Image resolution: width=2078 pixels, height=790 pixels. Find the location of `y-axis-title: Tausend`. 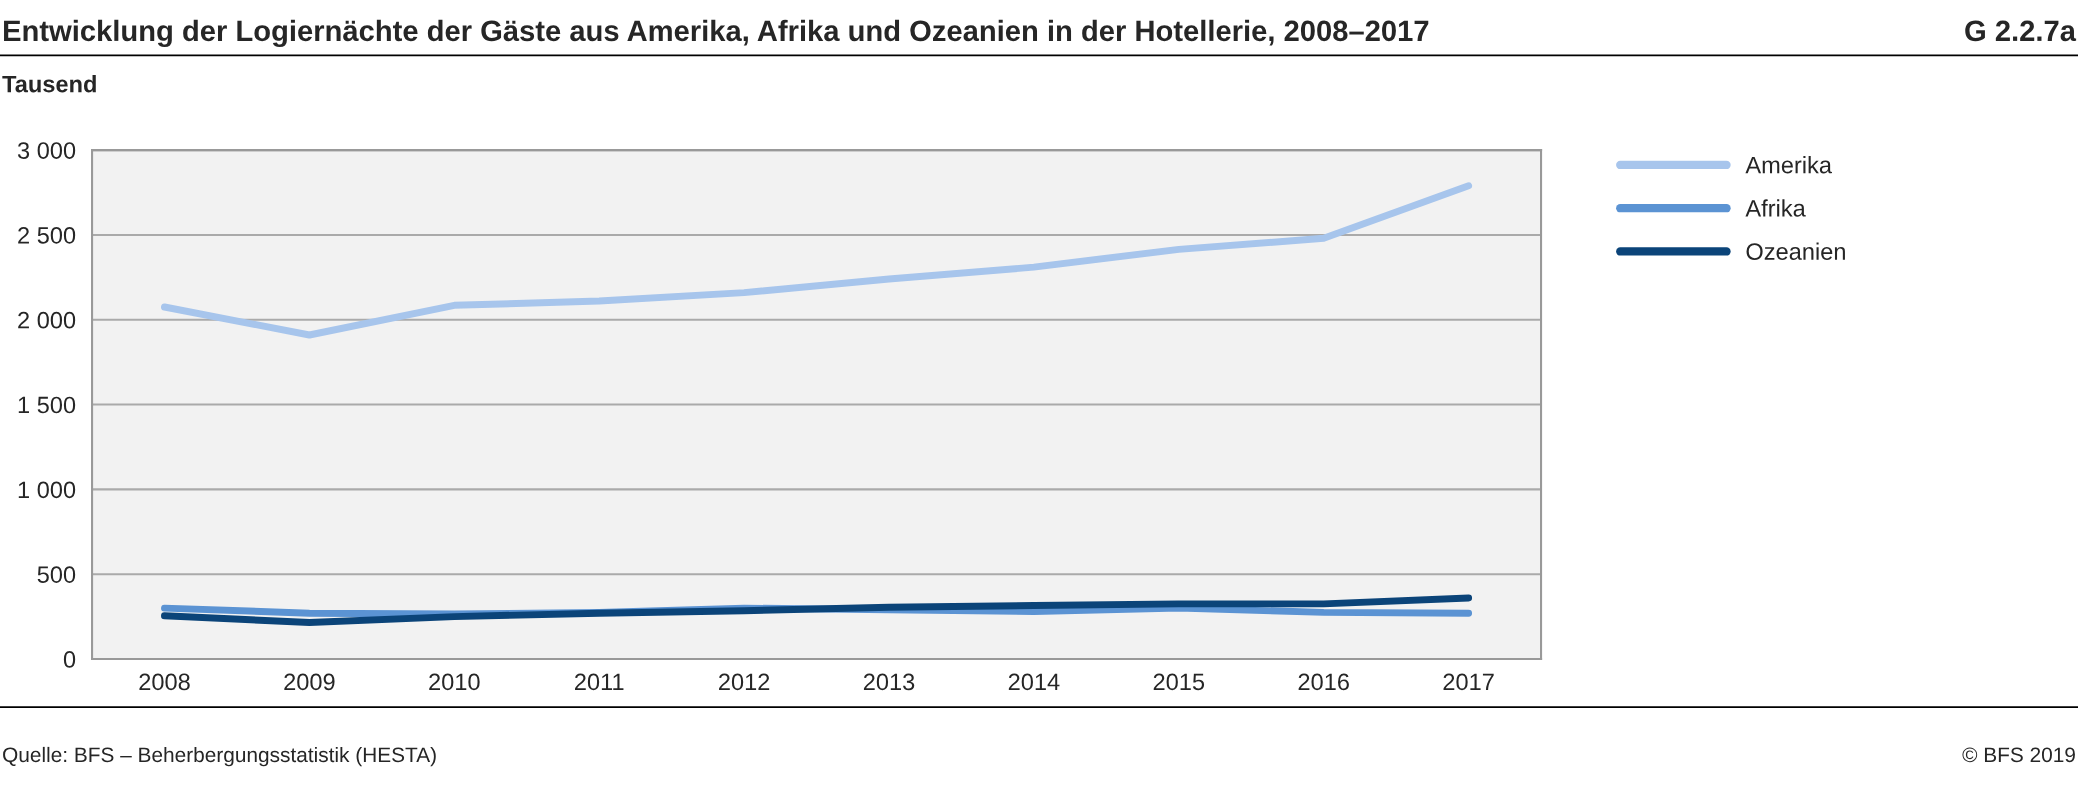

y-axis-title: Tausend is located at coordinates (49, 84).